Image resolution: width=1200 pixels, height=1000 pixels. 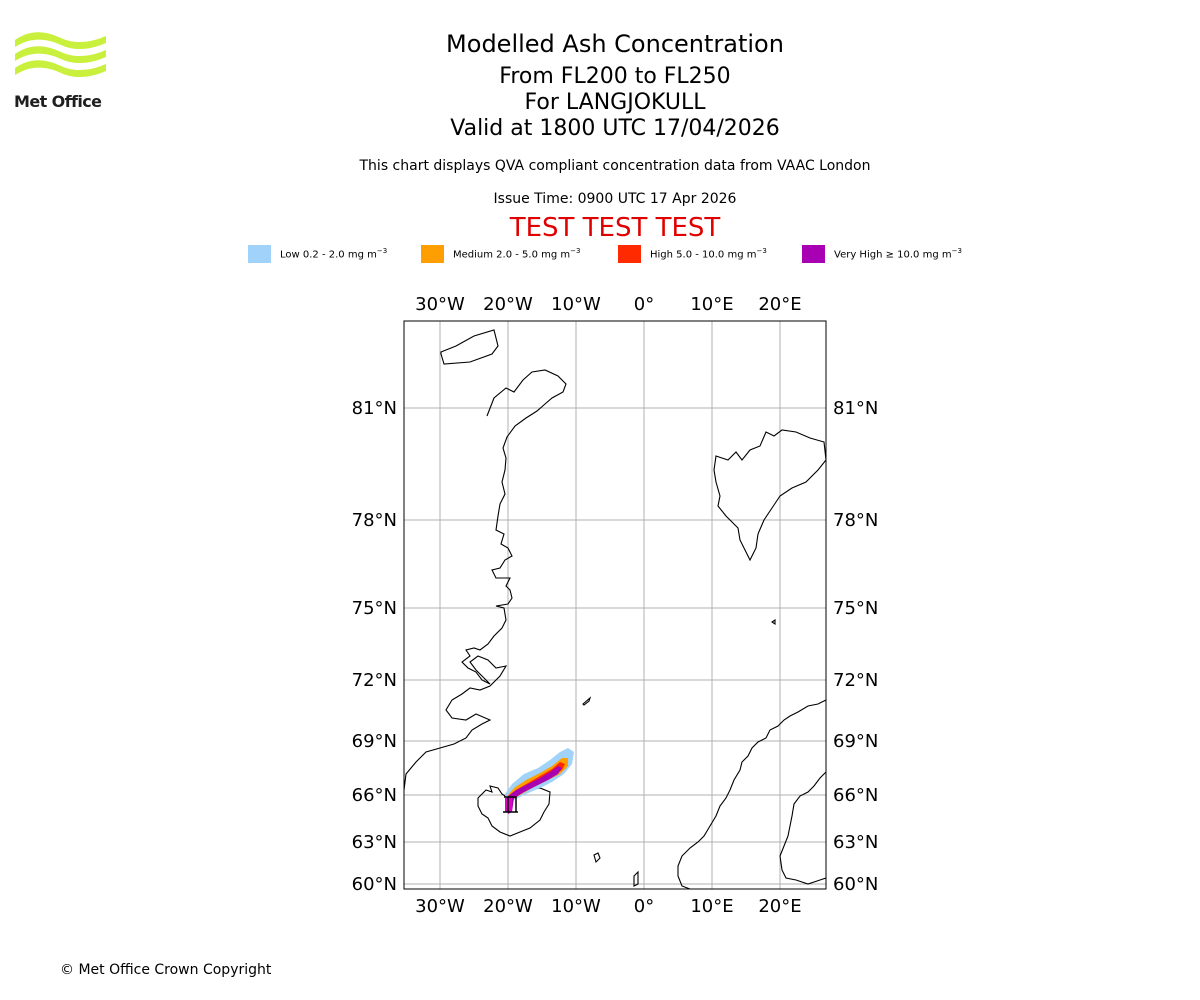 What do you see at coordinates (259, 254) in the screenshot?
I see `legend-swatch-low` at bounding box center [259, 254].